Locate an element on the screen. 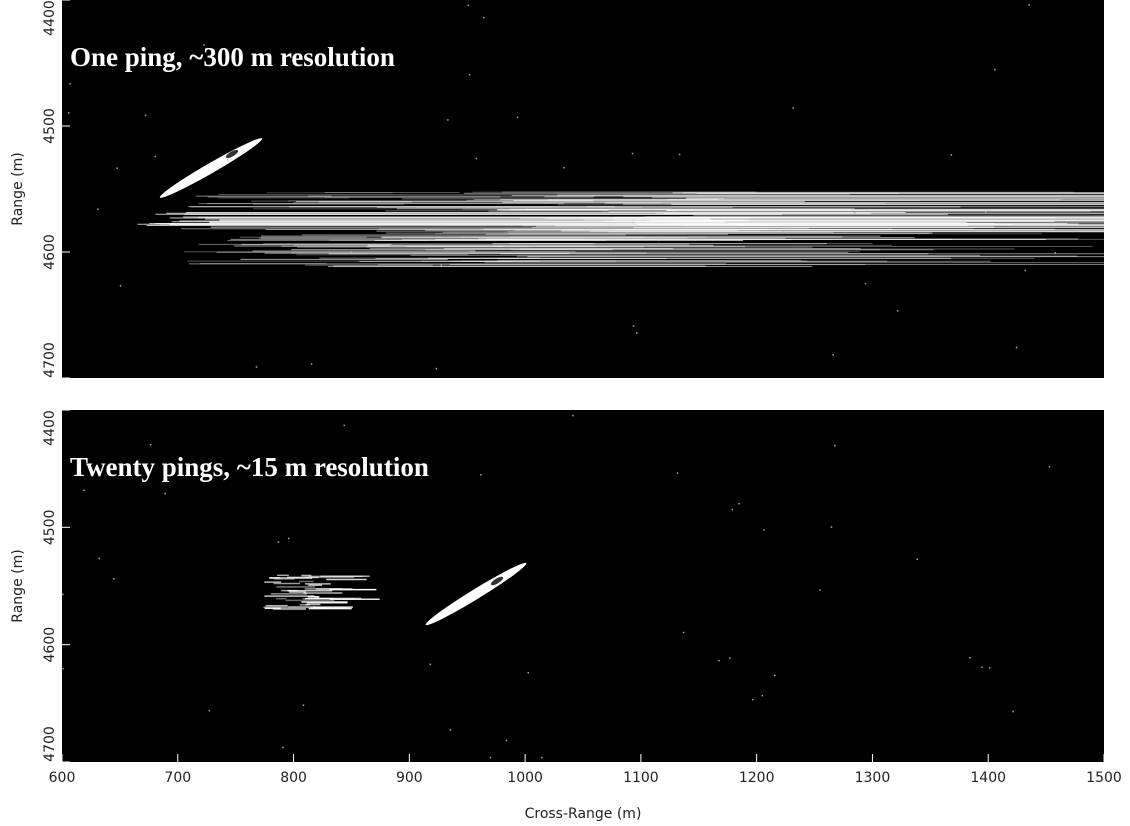  y-tick-label: 4600 is located at coordinates (50, 252).